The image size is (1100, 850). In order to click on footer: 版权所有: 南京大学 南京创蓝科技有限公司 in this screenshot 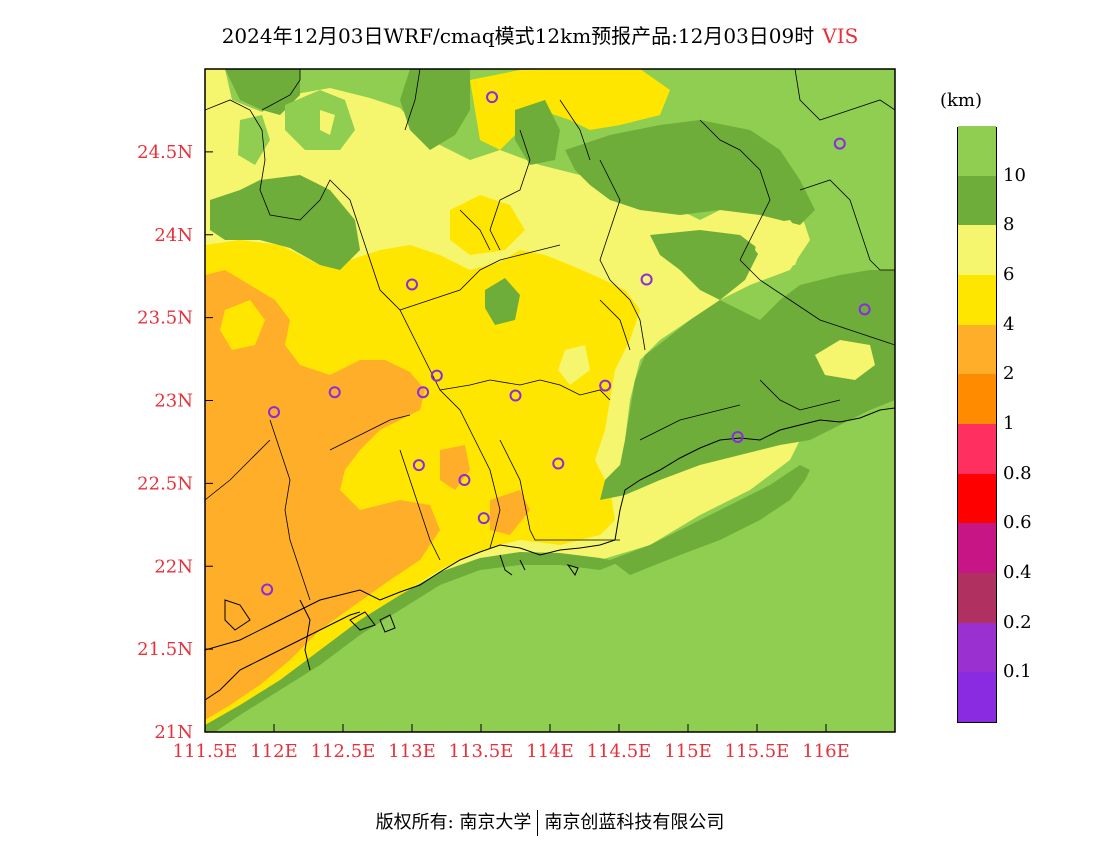, I will do `click(550, 822)`.